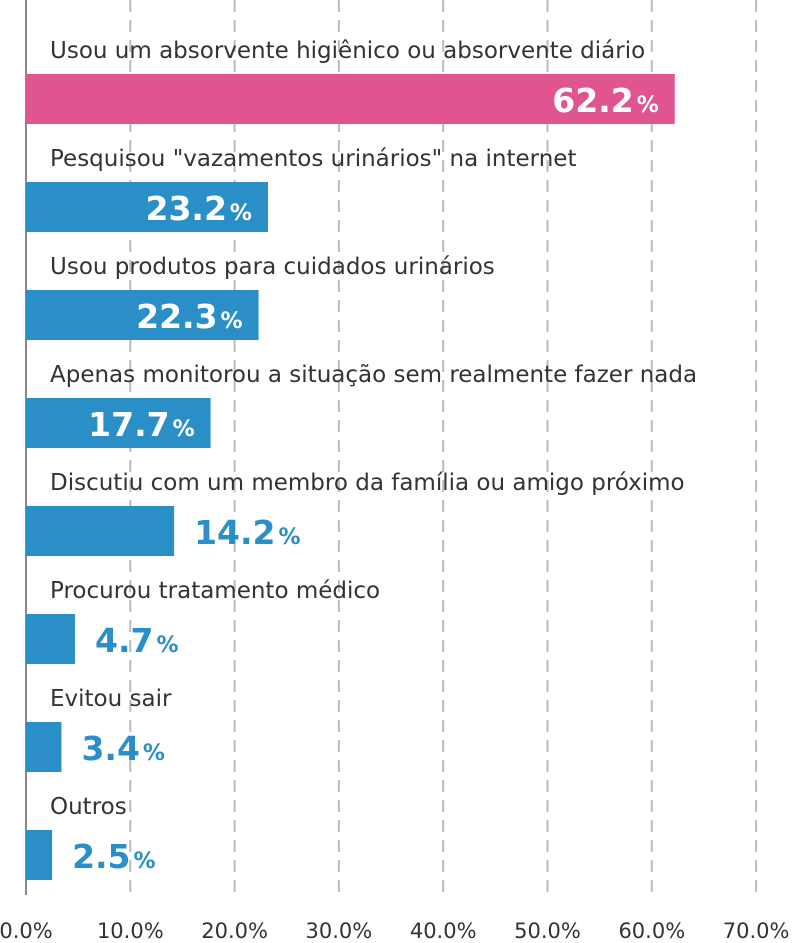  Describe the element at coordinates (88, 807) in the screenshot. I see `category-label-7: Outros` at that location.